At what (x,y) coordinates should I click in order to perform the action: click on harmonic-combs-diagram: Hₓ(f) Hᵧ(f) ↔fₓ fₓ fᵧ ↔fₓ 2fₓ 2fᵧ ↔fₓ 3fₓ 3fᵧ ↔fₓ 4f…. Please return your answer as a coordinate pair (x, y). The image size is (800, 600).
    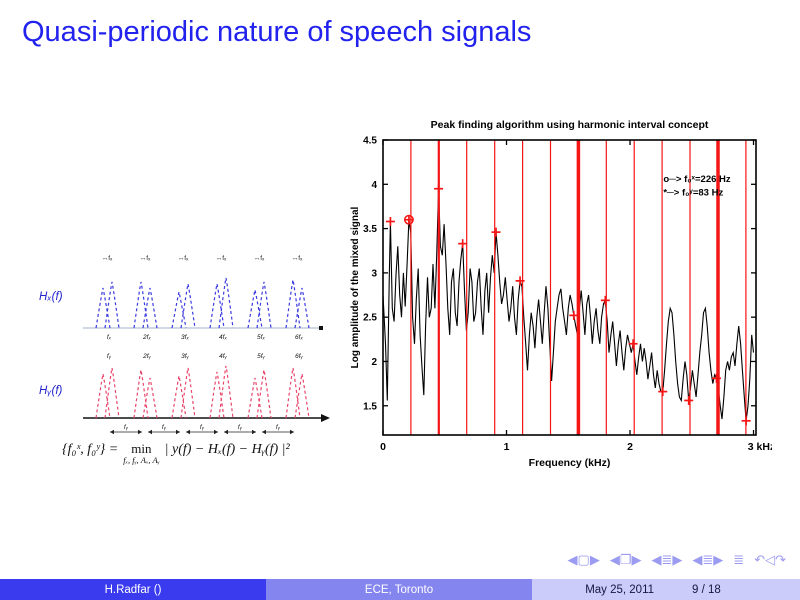
    Looking at the image, I should click on (184, 345).